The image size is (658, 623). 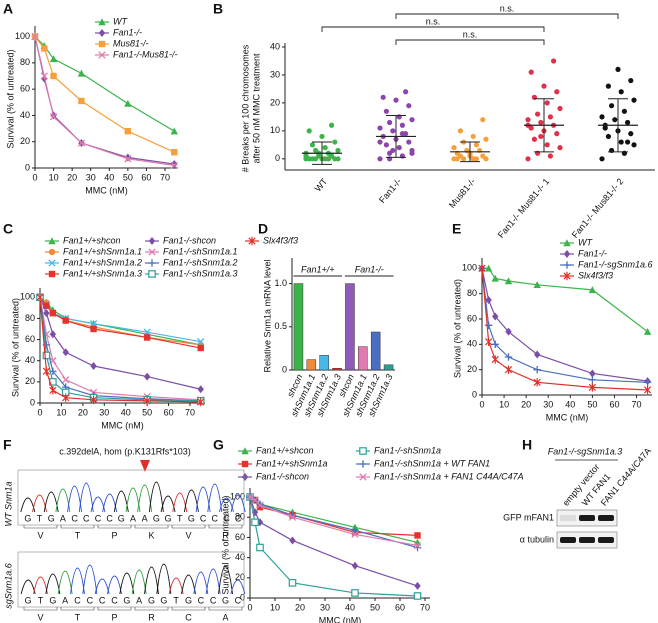 I want to click on panel-letter: G, so click(x=218, y=445).